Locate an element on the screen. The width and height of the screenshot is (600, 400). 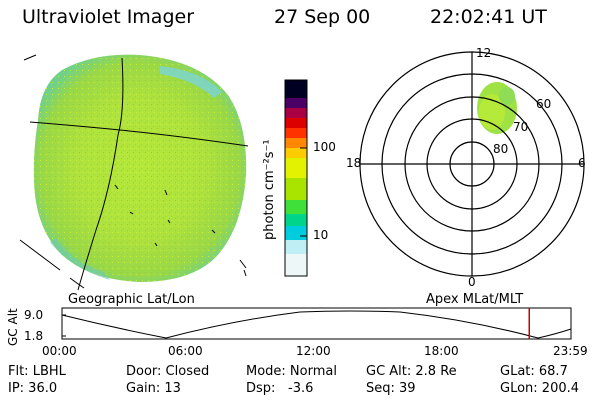
colorbar-unit-label: photon cm⁻²s⁻¹ is located at coordinates (269, 189).